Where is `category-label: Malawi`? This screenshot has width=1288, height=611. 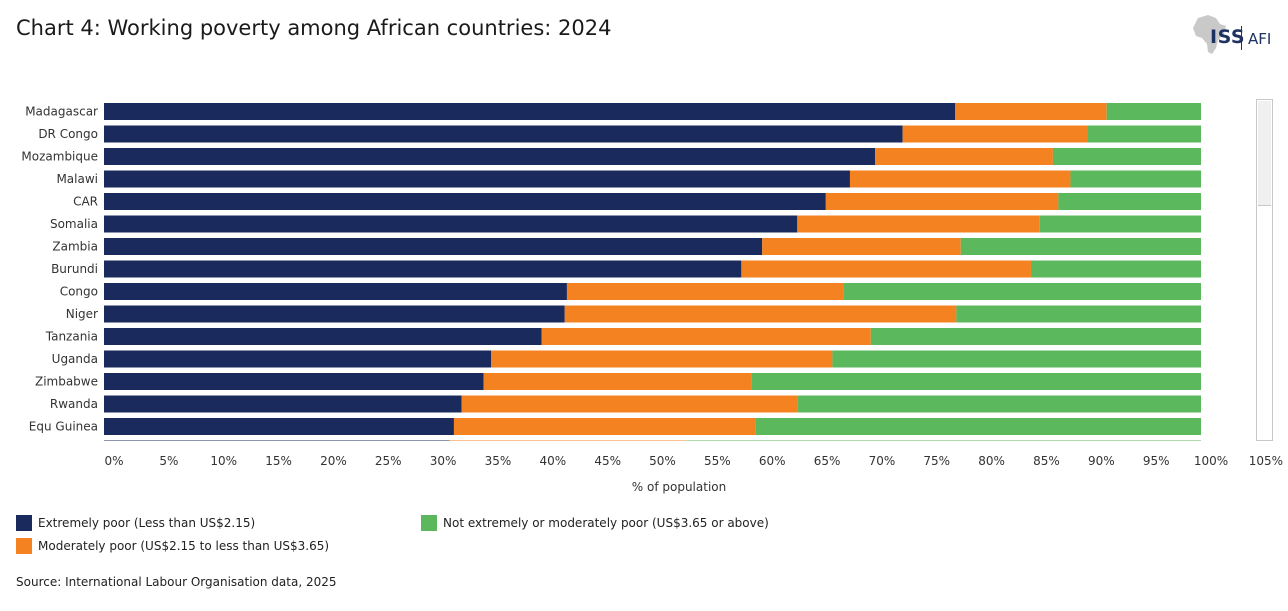 category-label: Malawi is located at coordinates (77, 179).